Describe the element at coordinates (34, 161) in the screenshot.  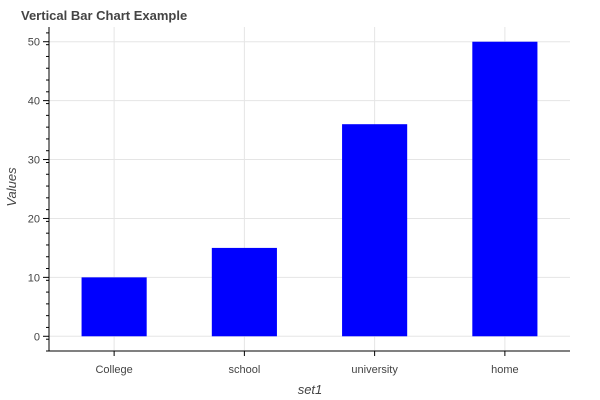
I see `y-tick-label: 30` at that location.